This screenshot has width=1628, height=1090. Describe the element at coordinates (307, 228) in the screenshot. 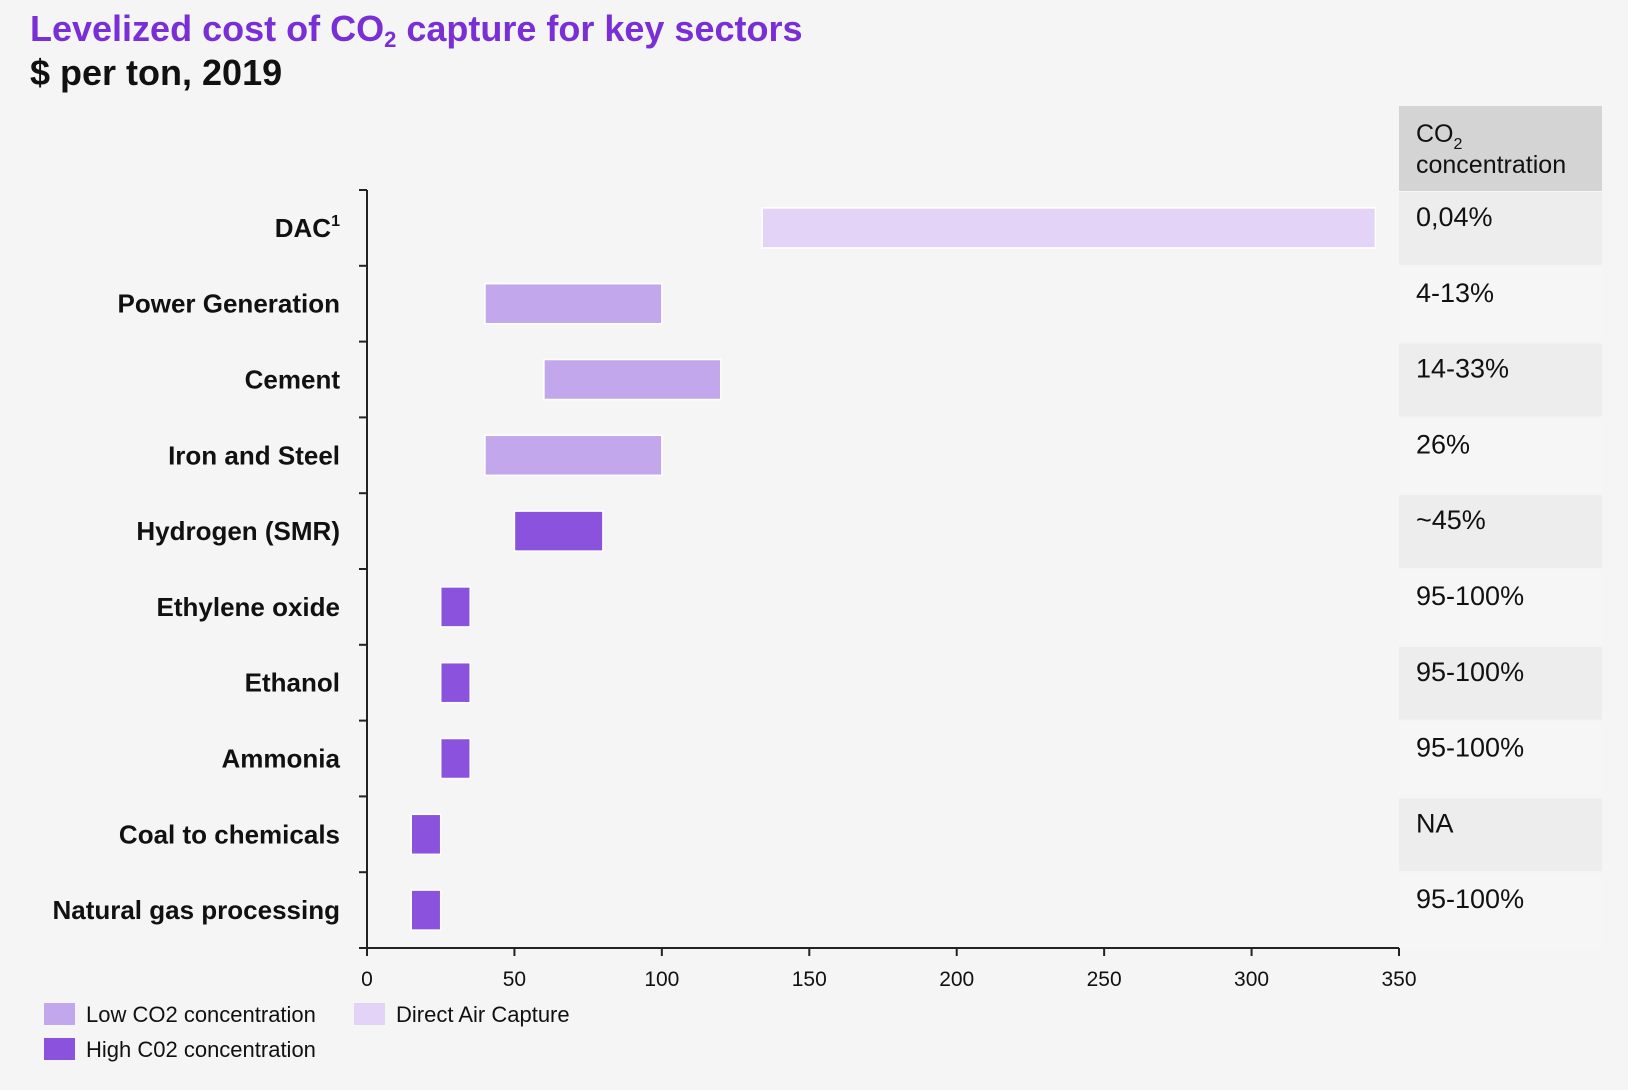

I see `category-label: DAC1` at that location.